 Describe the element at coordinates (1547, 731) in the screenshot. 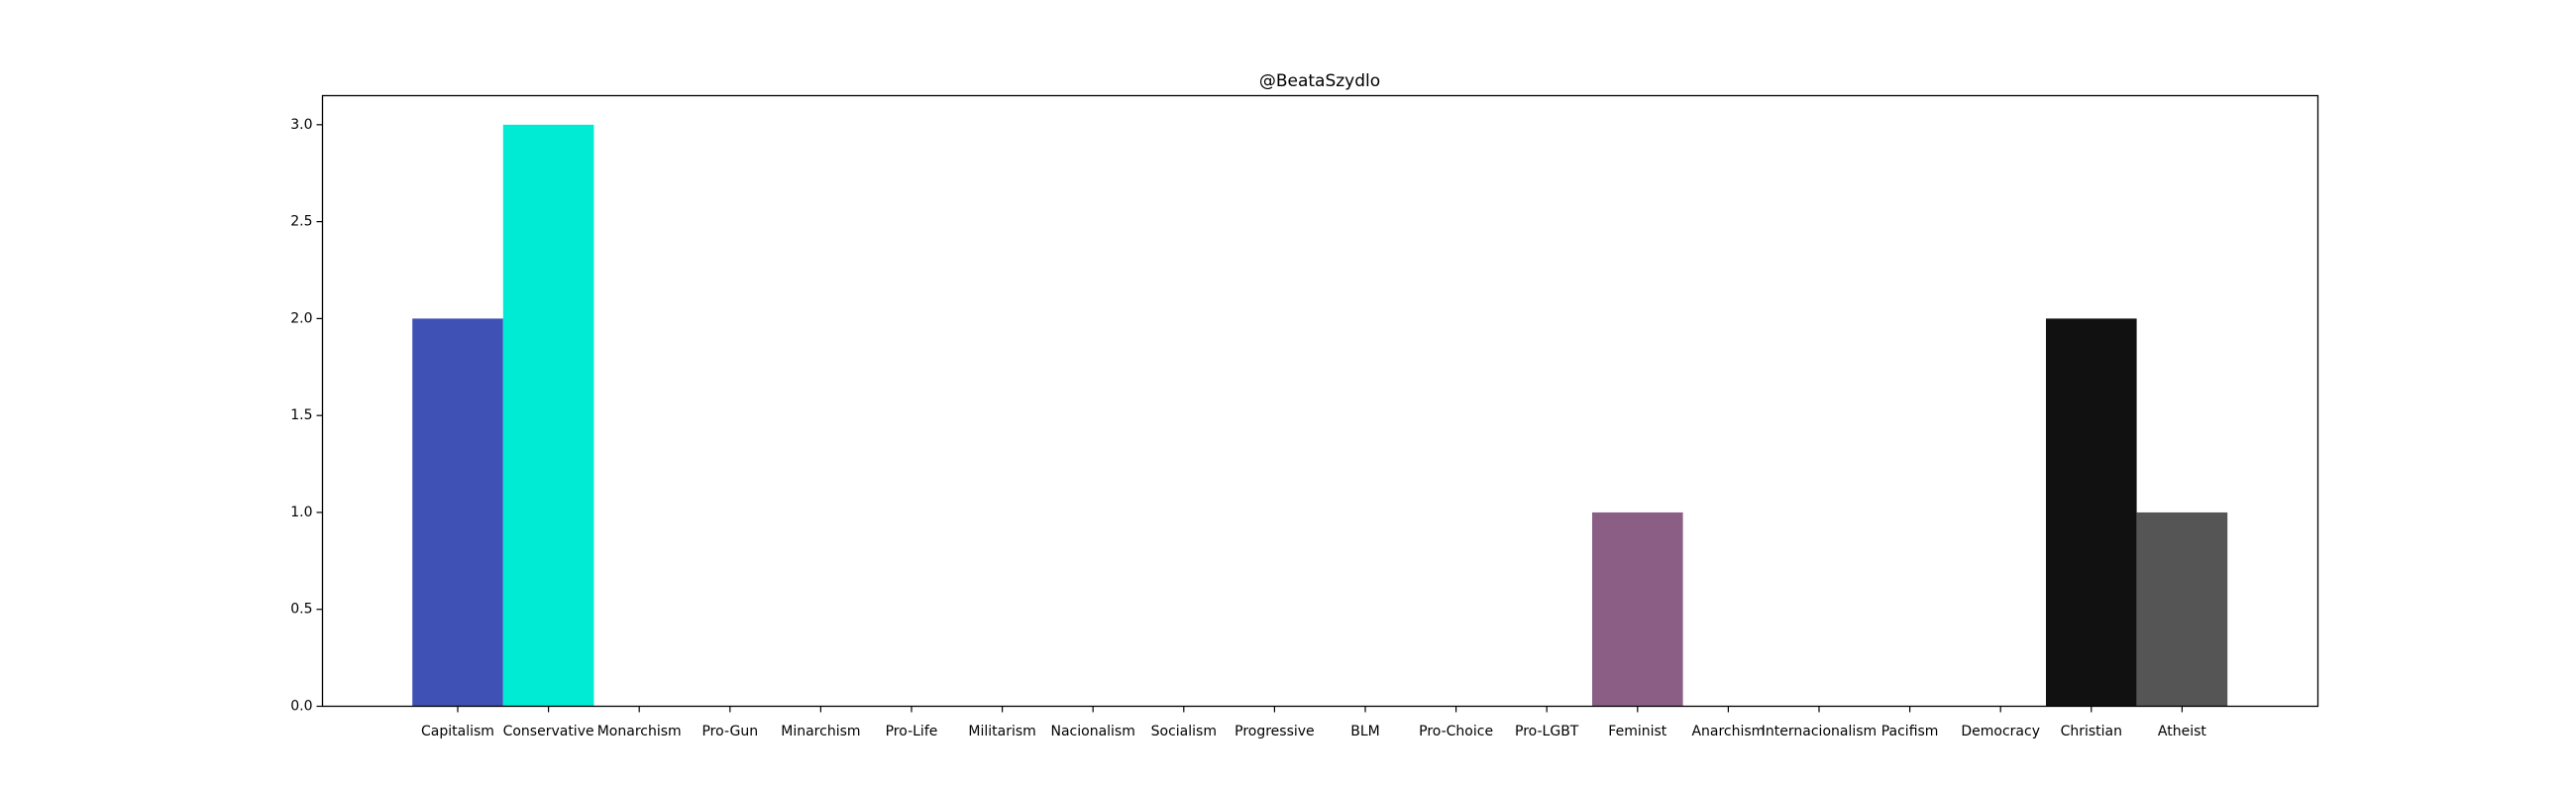

I see `x-tick-label: Pro-LGBT` at that location.